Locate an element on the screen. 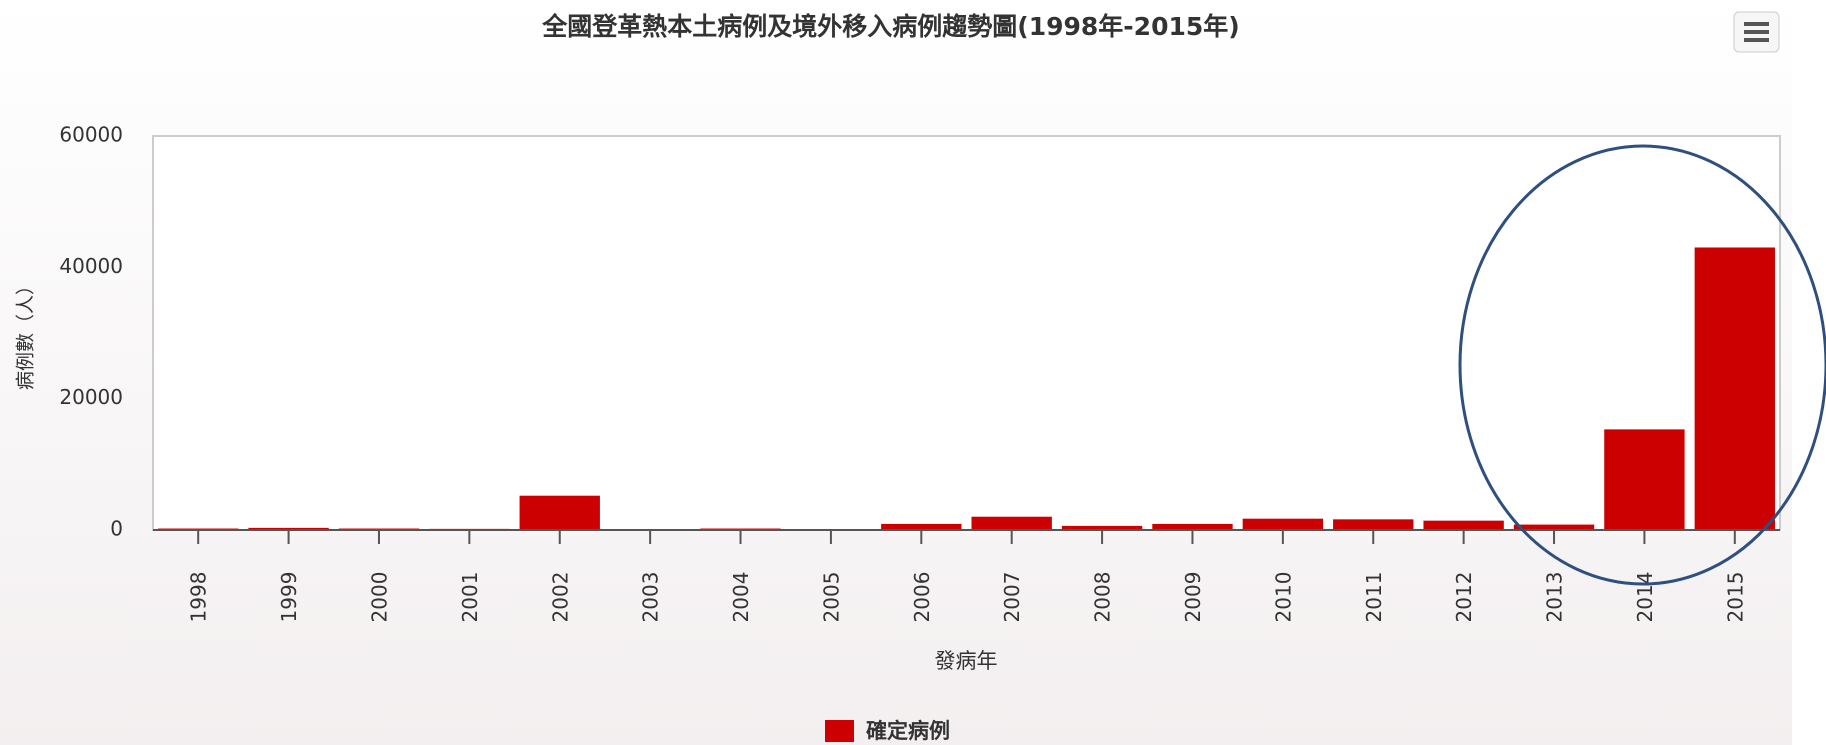 This screenshot has width=1826, height=745. x-tick-label: 2005 is located at coordinates (831, 597).